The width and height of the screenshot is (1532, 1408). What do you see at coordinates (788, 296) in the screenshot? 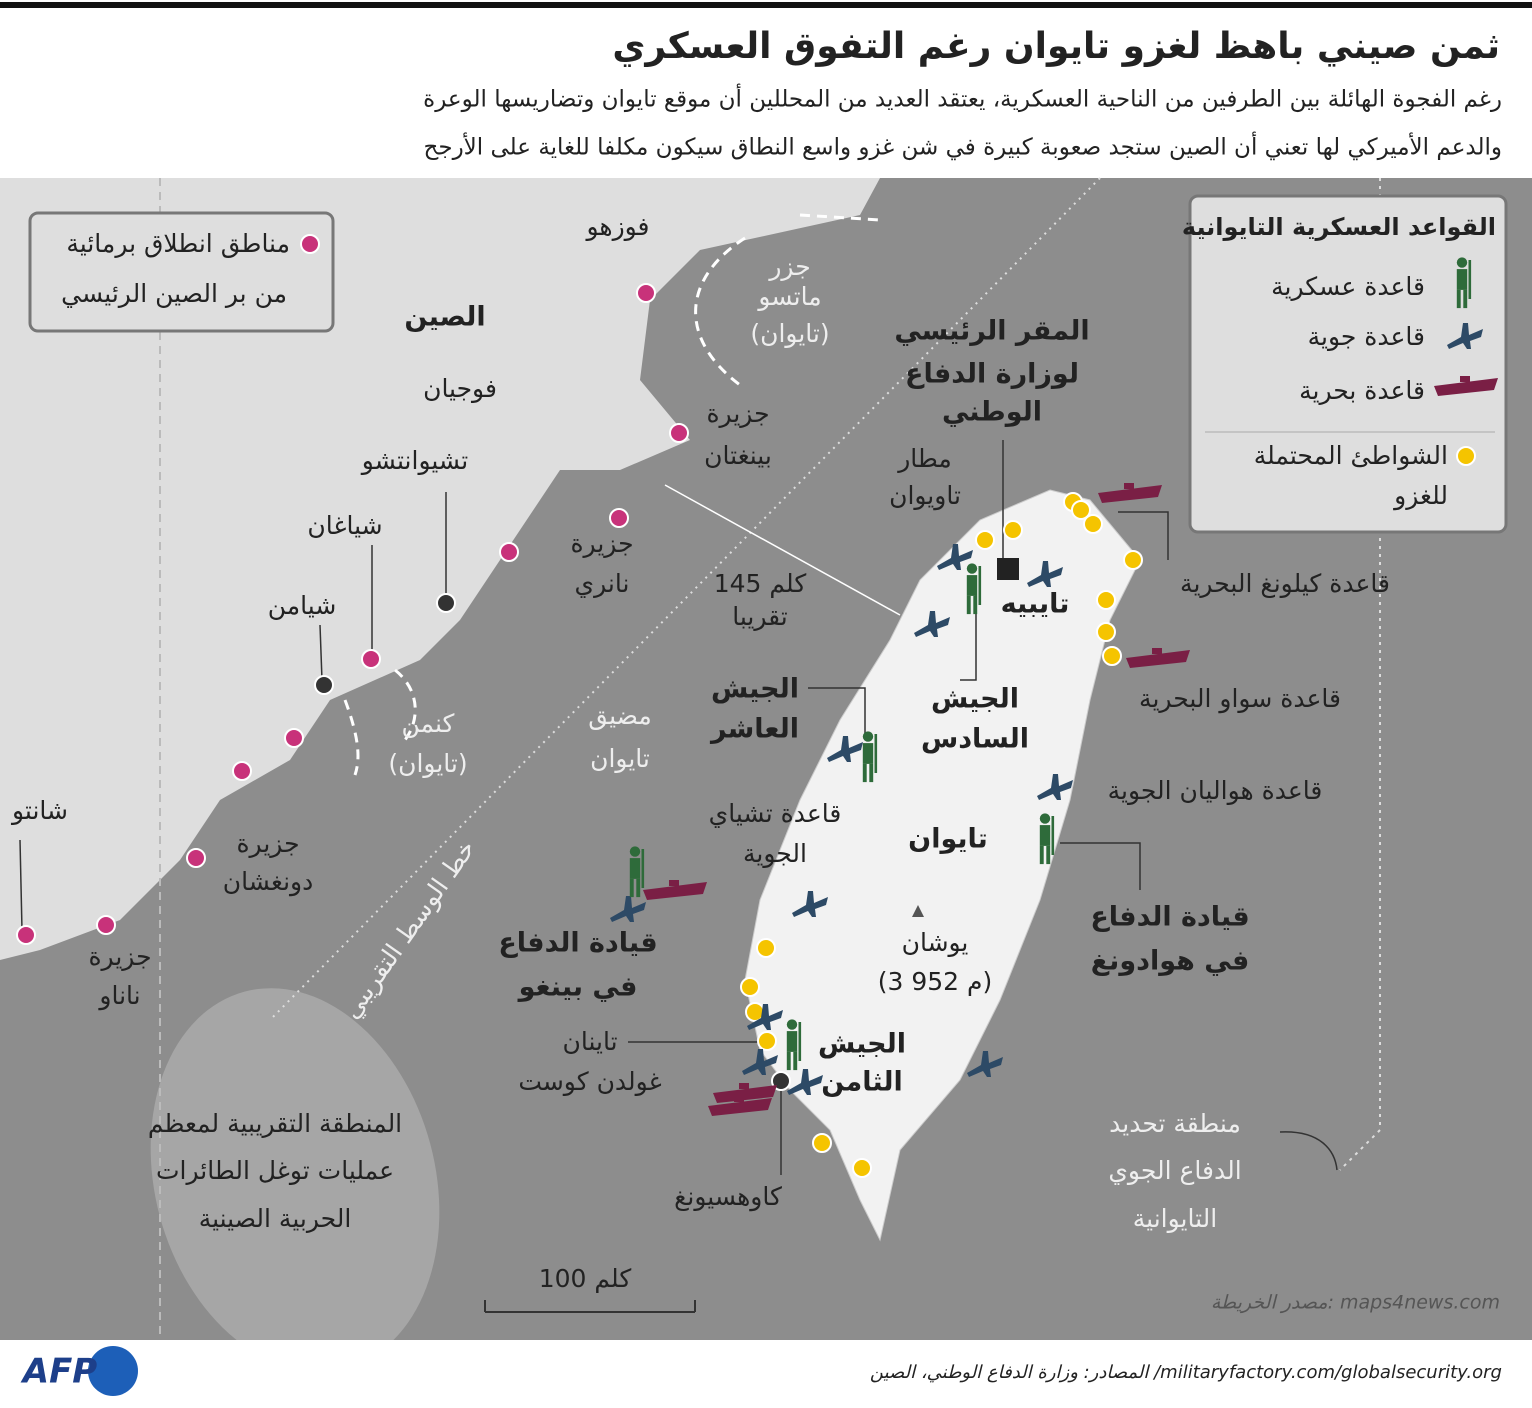
I see `map-label: ماتسو` at bounding box center [788, 296].